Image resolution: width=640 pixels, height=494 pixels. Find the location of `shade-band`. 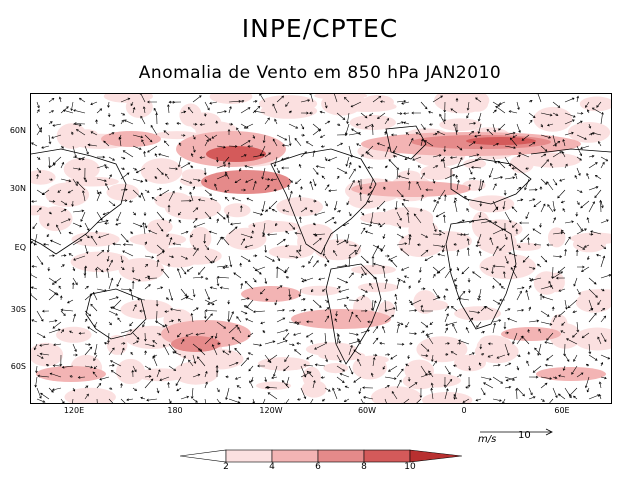

shade-band is located at coordinates (571, 374).